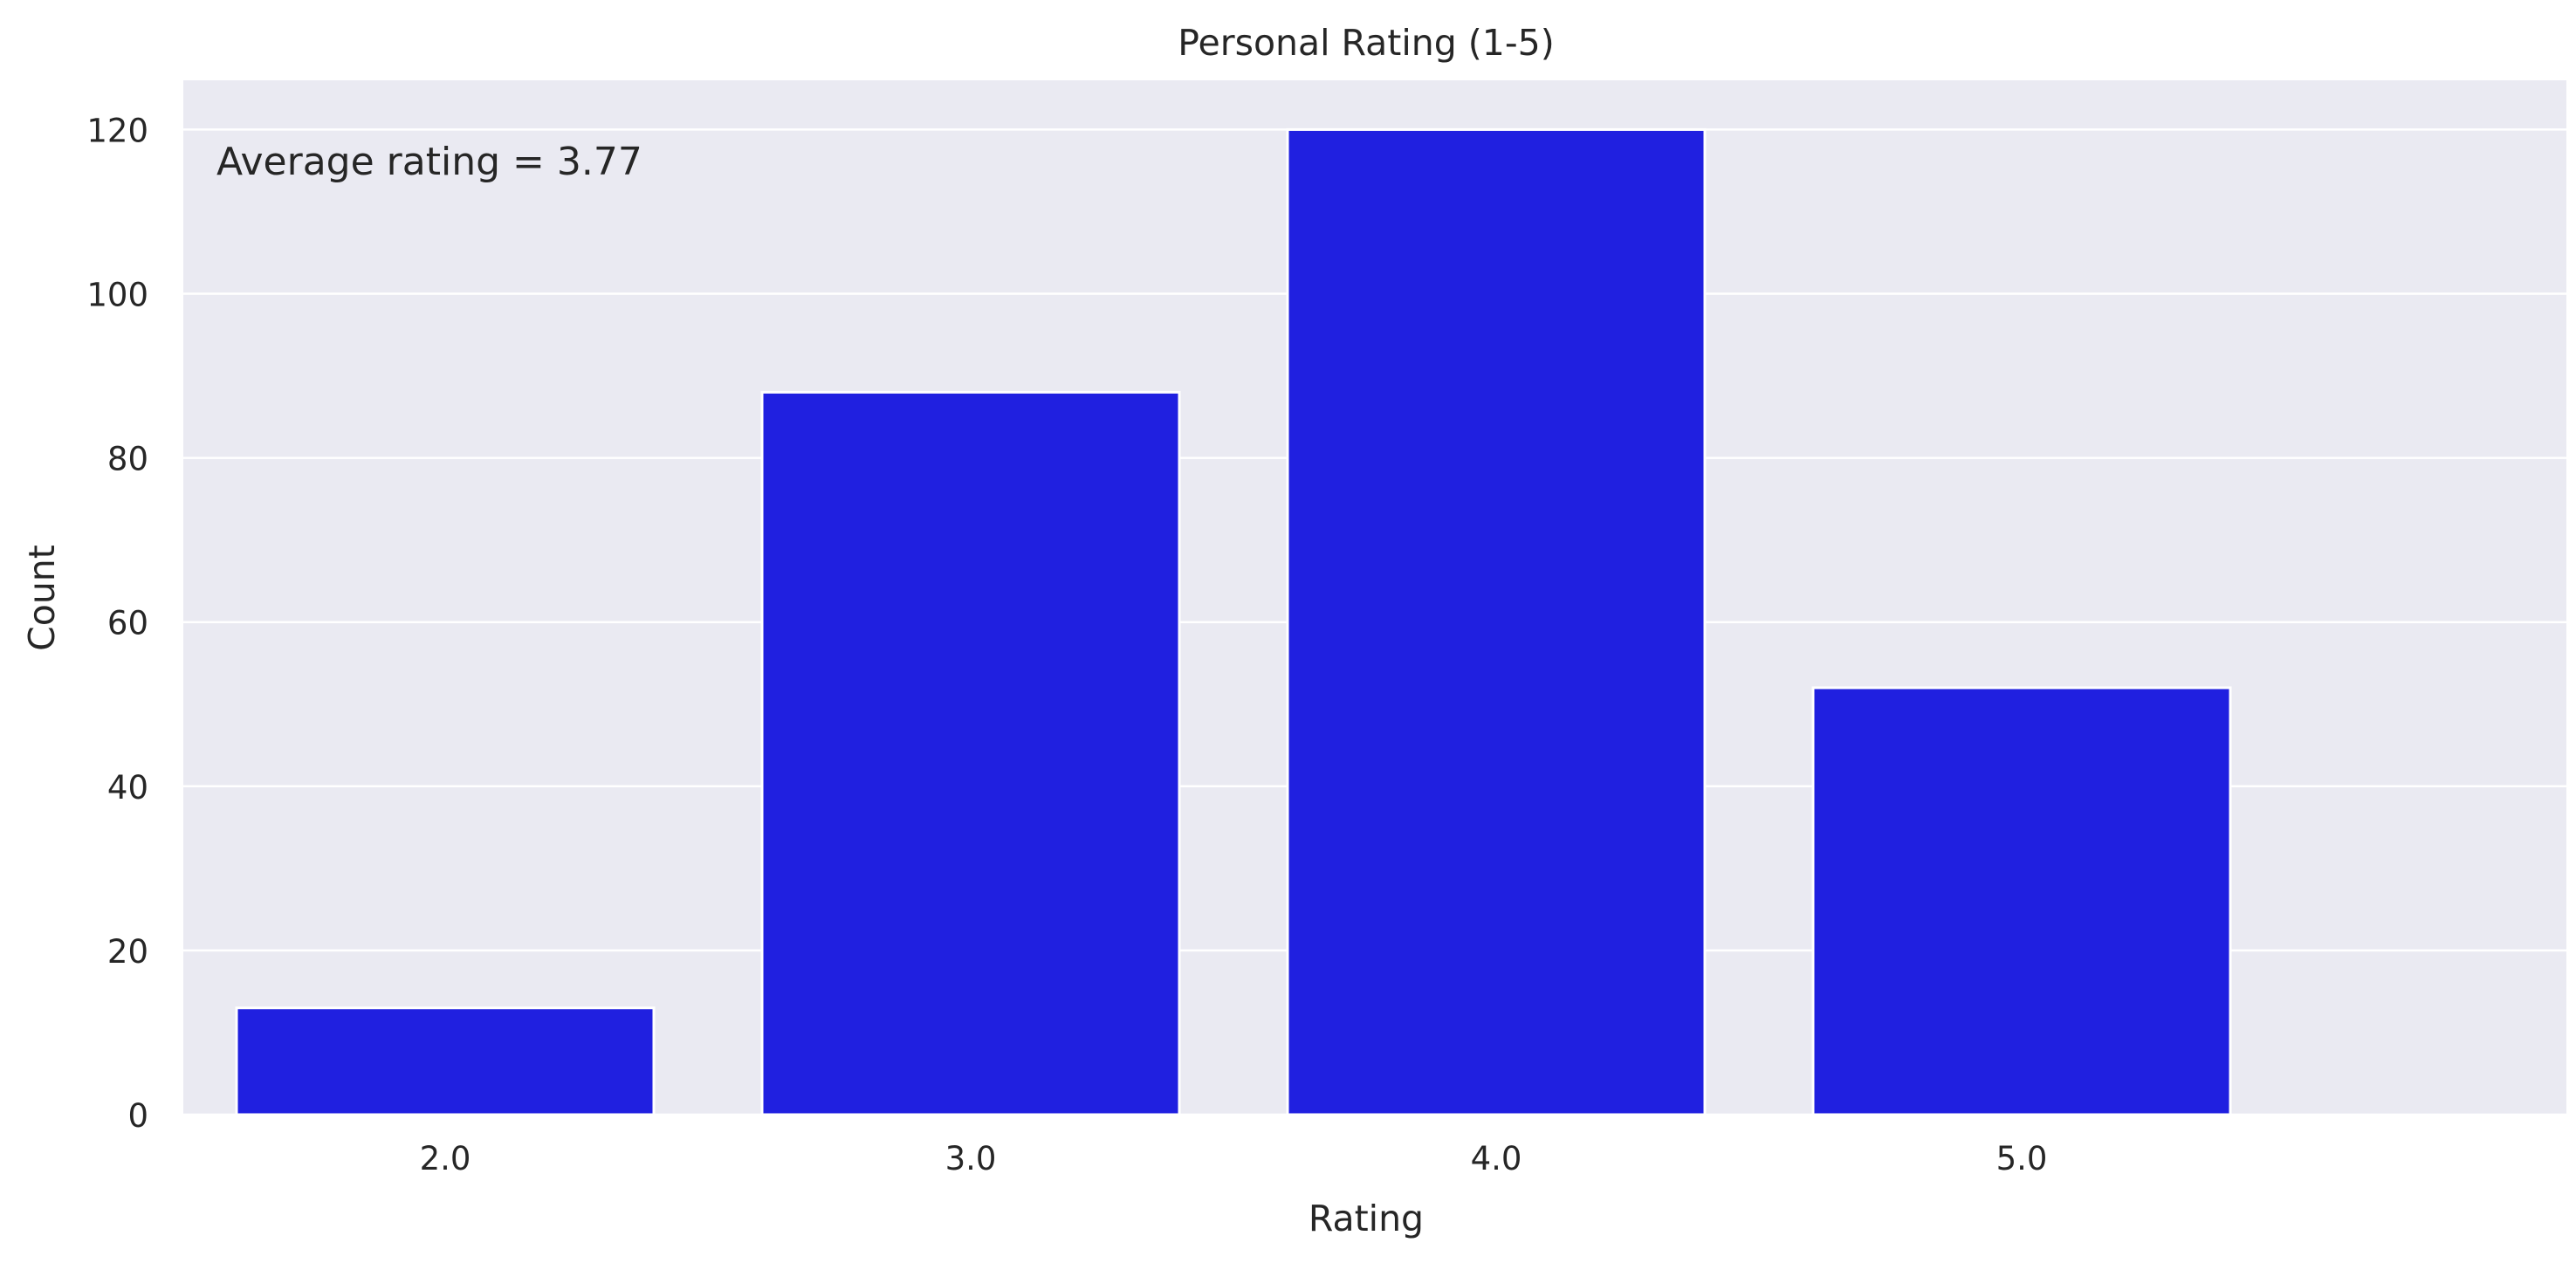  I want to click on y-tick-label: 20, so click(128, 952).